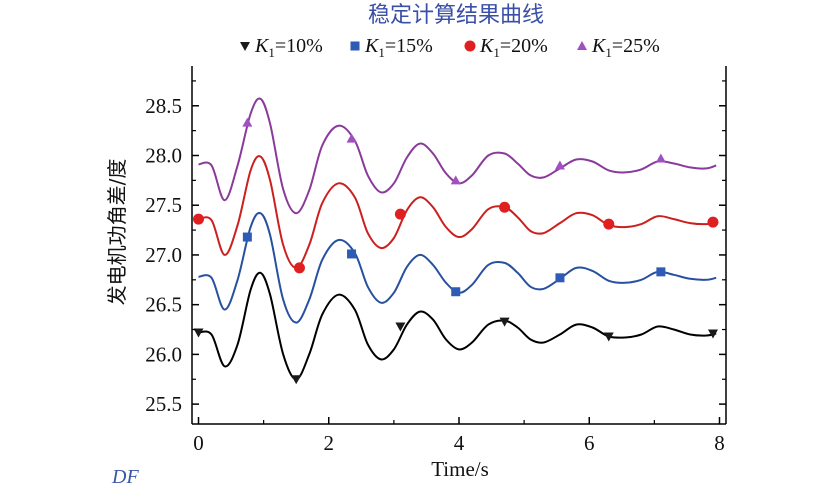  I want to click on legend-item-4: K1=25%, so click(618, 47).